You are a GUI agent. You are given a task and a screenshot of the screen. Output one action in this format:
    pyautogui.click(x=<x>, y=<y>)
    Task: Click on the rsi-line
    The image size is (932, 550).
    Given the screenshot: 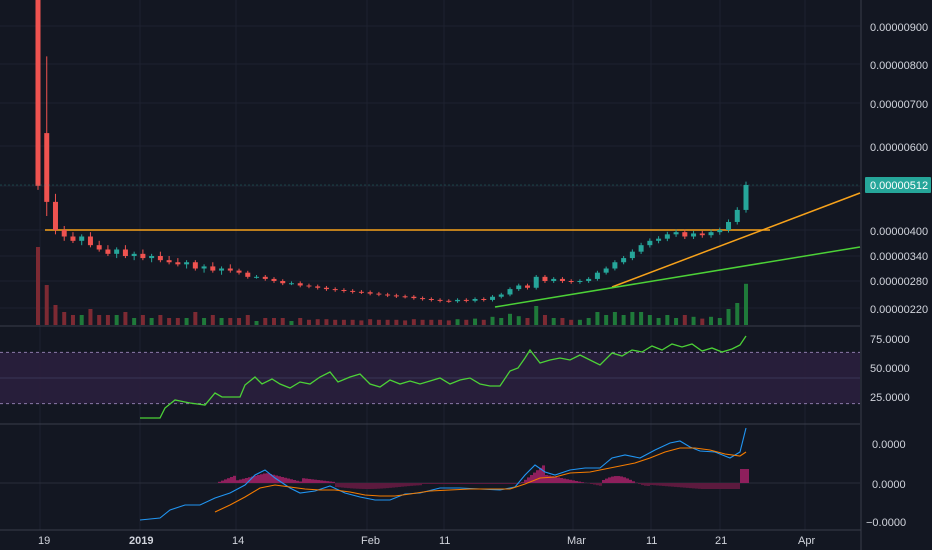 What is the action you would take?
    pyautogui.click(x=443, y=377)
    